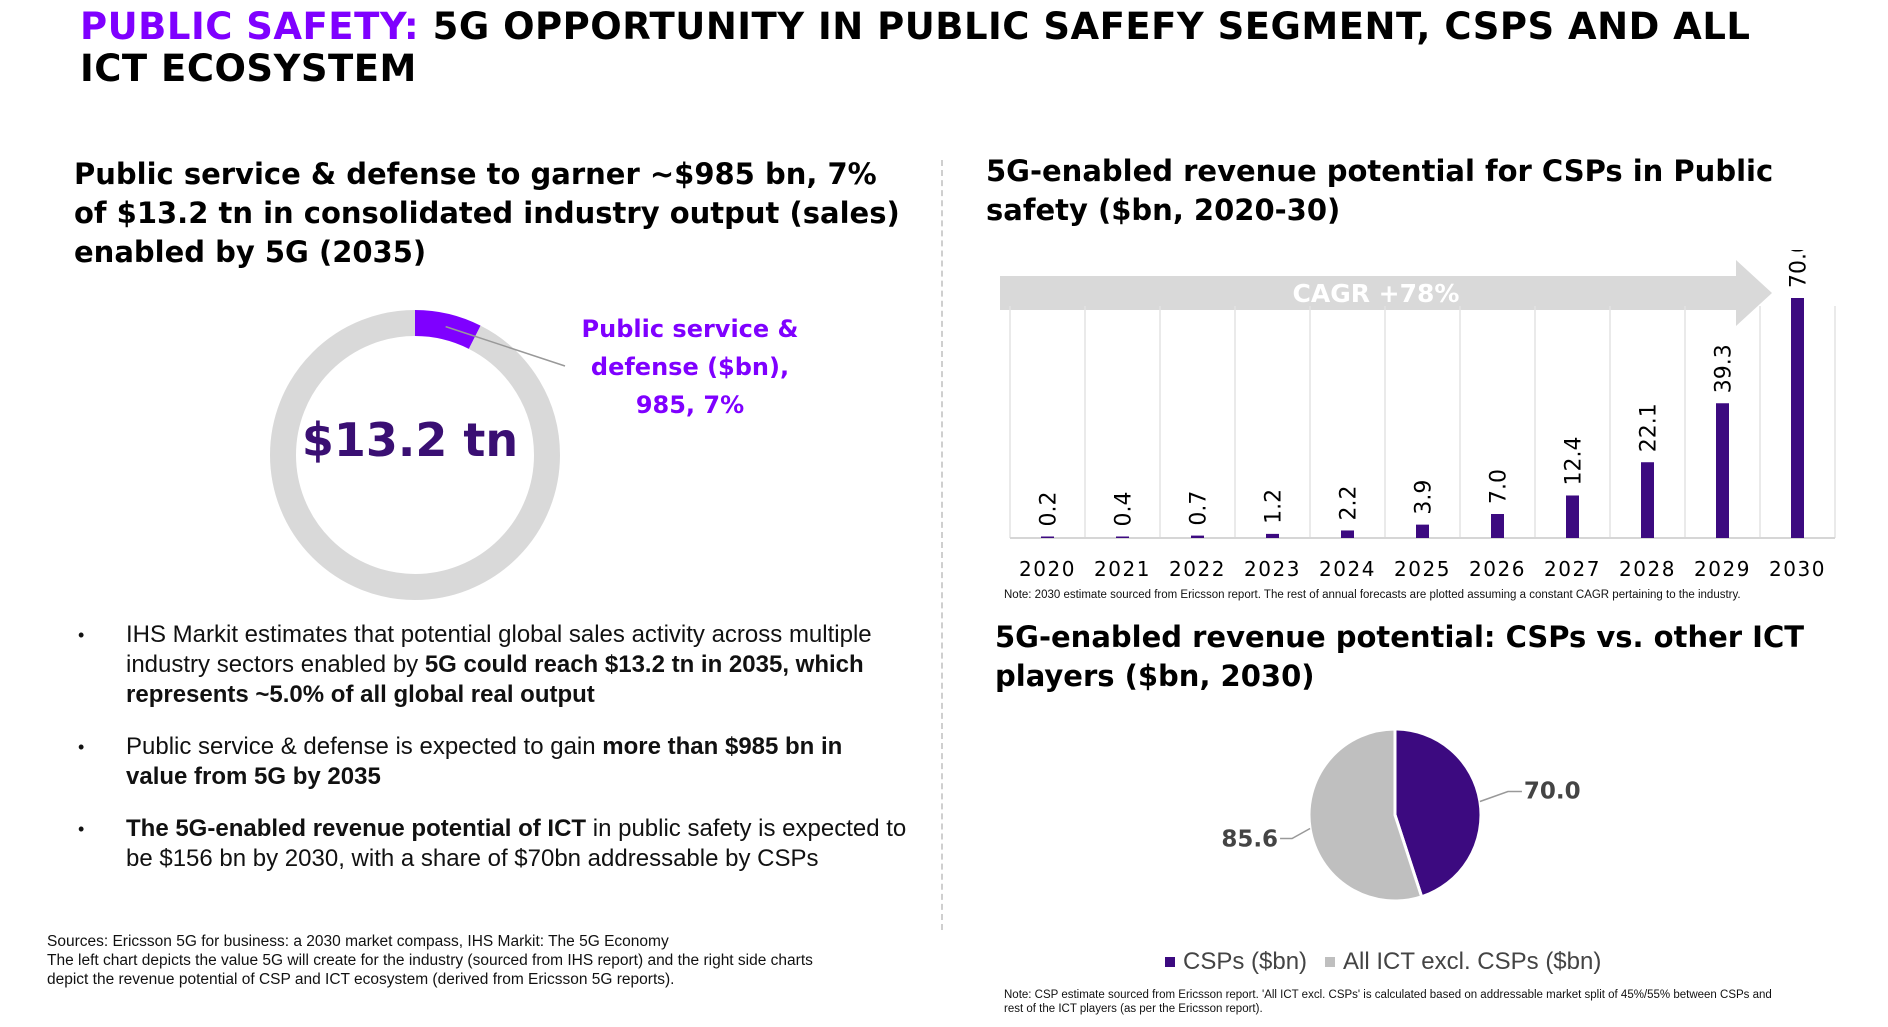 This screenshot has width=1888, height=1027. I want to click on pie-chart: 70.0 85.6, so click(1401, 815).